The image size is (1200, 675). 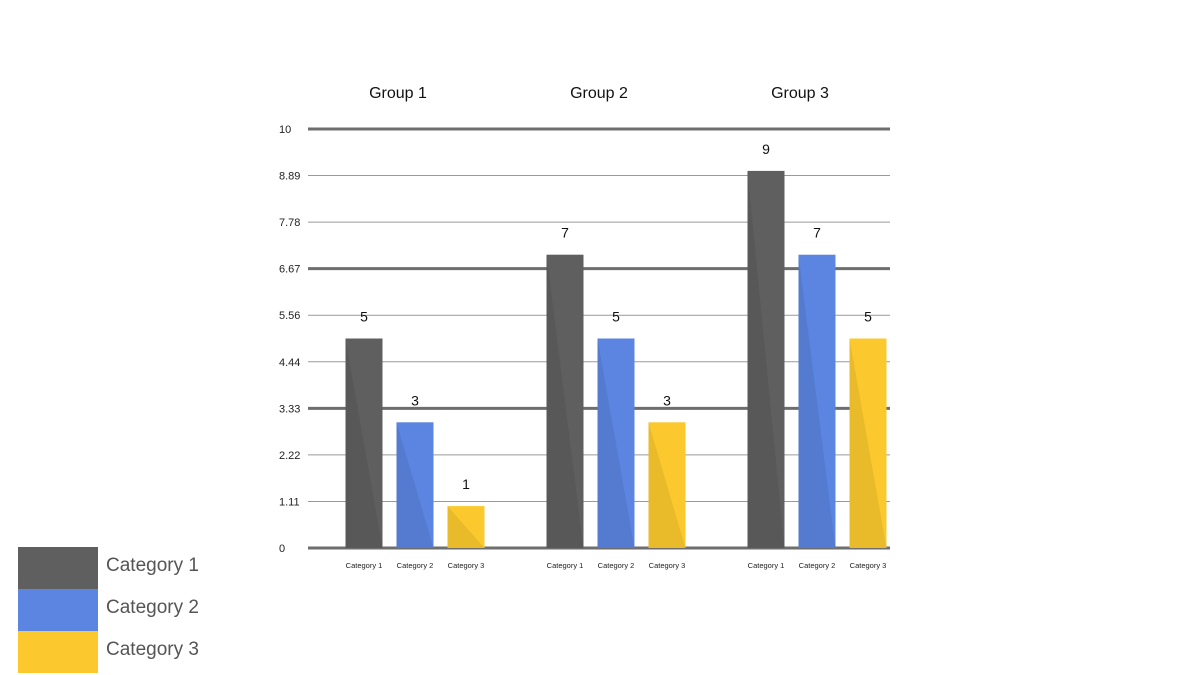 What do you see at coordinates (800, 93) in the screenshot?
I see `group-title: Group 3` at bounding box center [800, 93].